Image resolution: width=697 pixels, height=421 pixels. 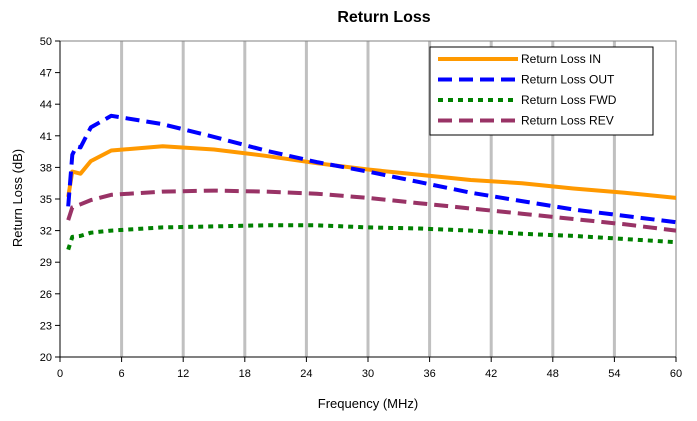 What do you see at coordinates (46, 74) in the screenshot?
I see `y-tick-label: 47` at bounding box center [46, 74].